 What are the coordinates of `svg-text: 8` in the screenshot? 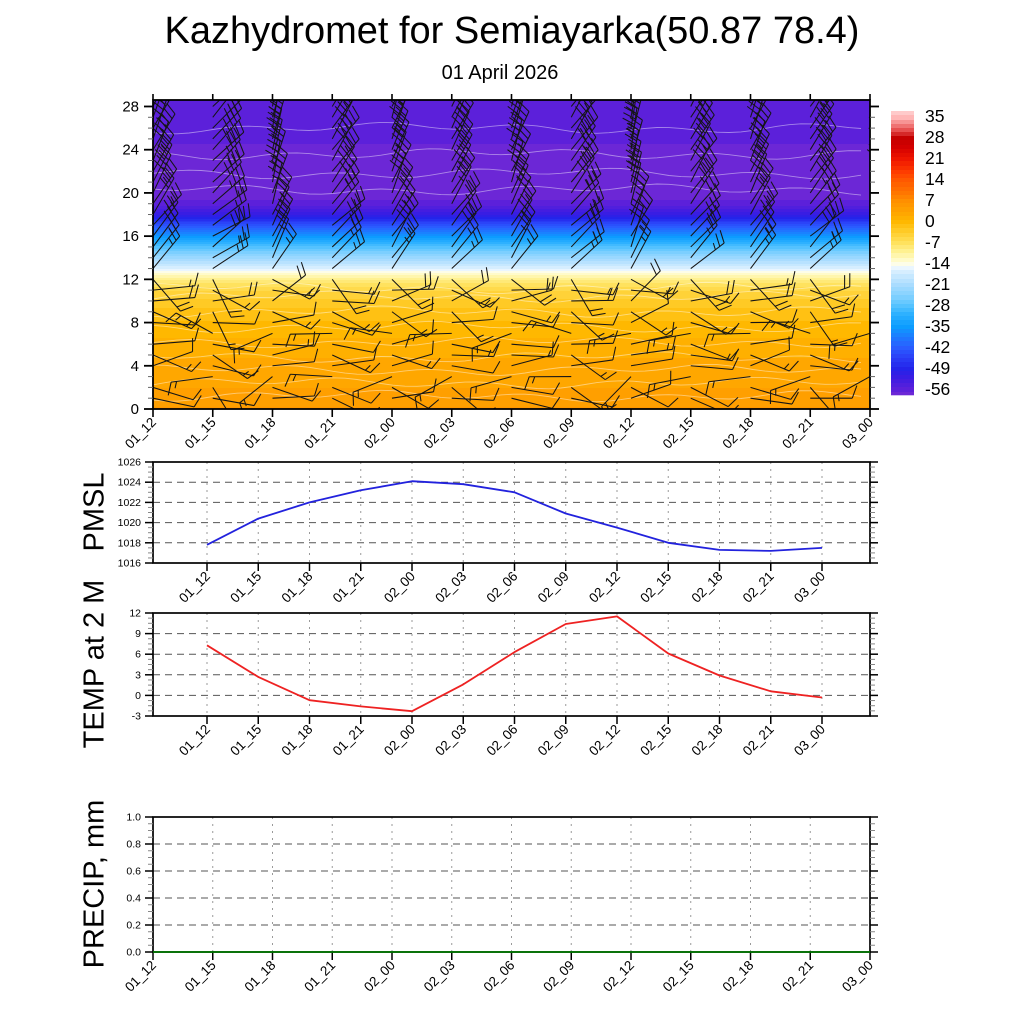 It's located at (135, 323).